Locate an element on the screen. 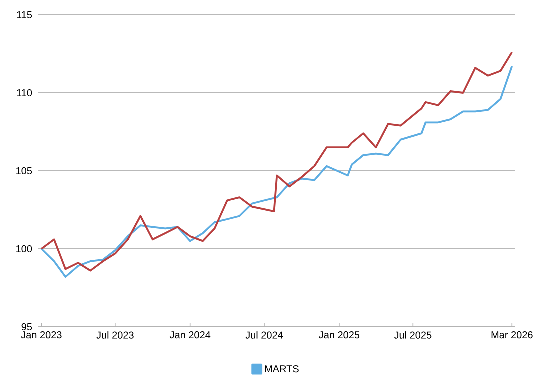 This screenshot has width=547, height=392. y-tick-label: 110 is located at coordinates (24, 93).